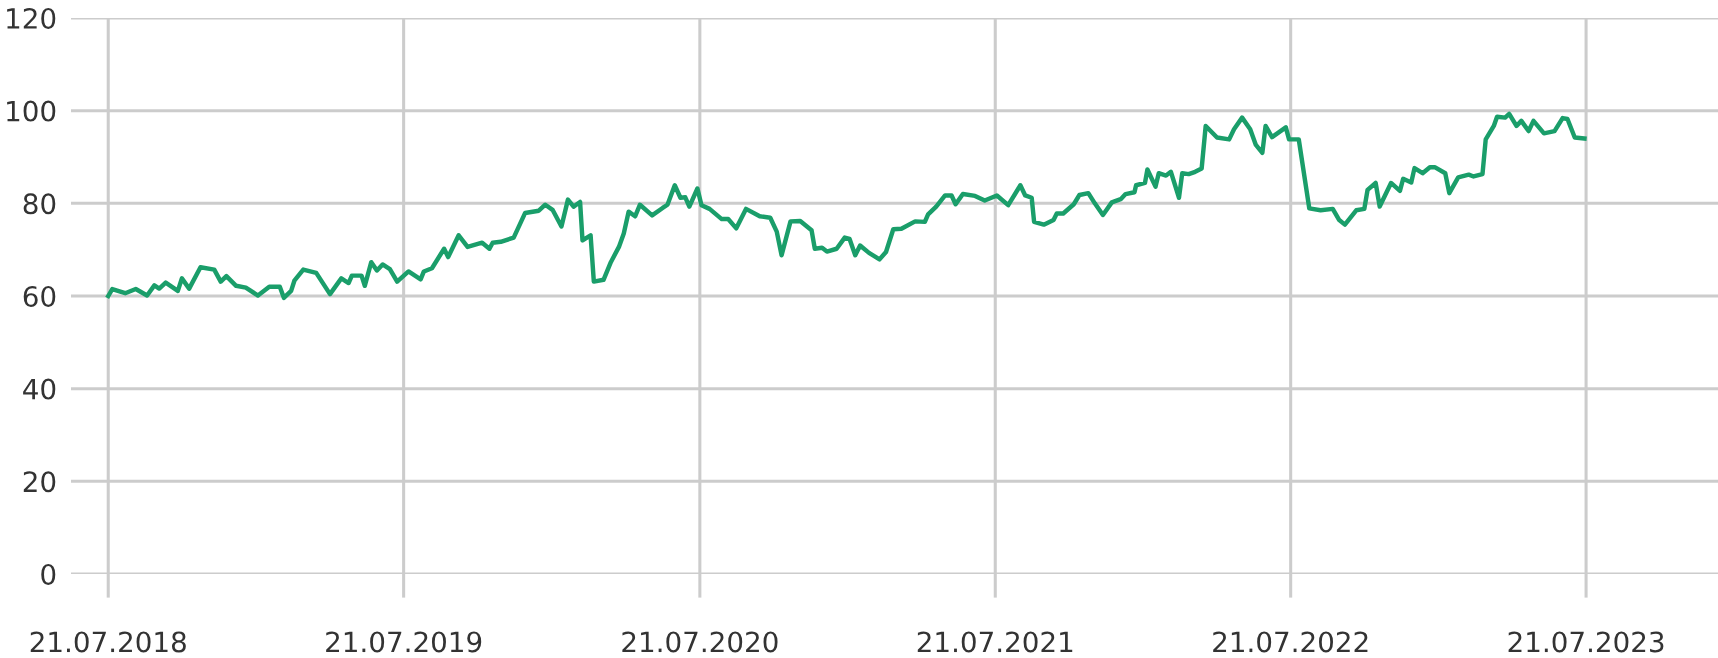  I want to click on x-tick-label: 21.07.2021, so click(995, 642).